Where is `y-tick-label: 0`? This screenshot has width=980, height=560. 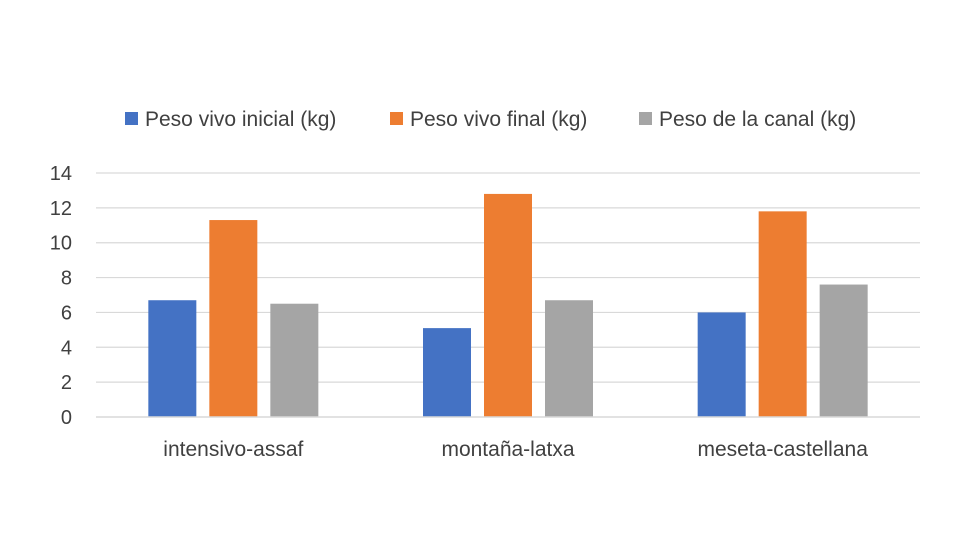 y-tick-label: 0 is located at coordinates (66, 418).